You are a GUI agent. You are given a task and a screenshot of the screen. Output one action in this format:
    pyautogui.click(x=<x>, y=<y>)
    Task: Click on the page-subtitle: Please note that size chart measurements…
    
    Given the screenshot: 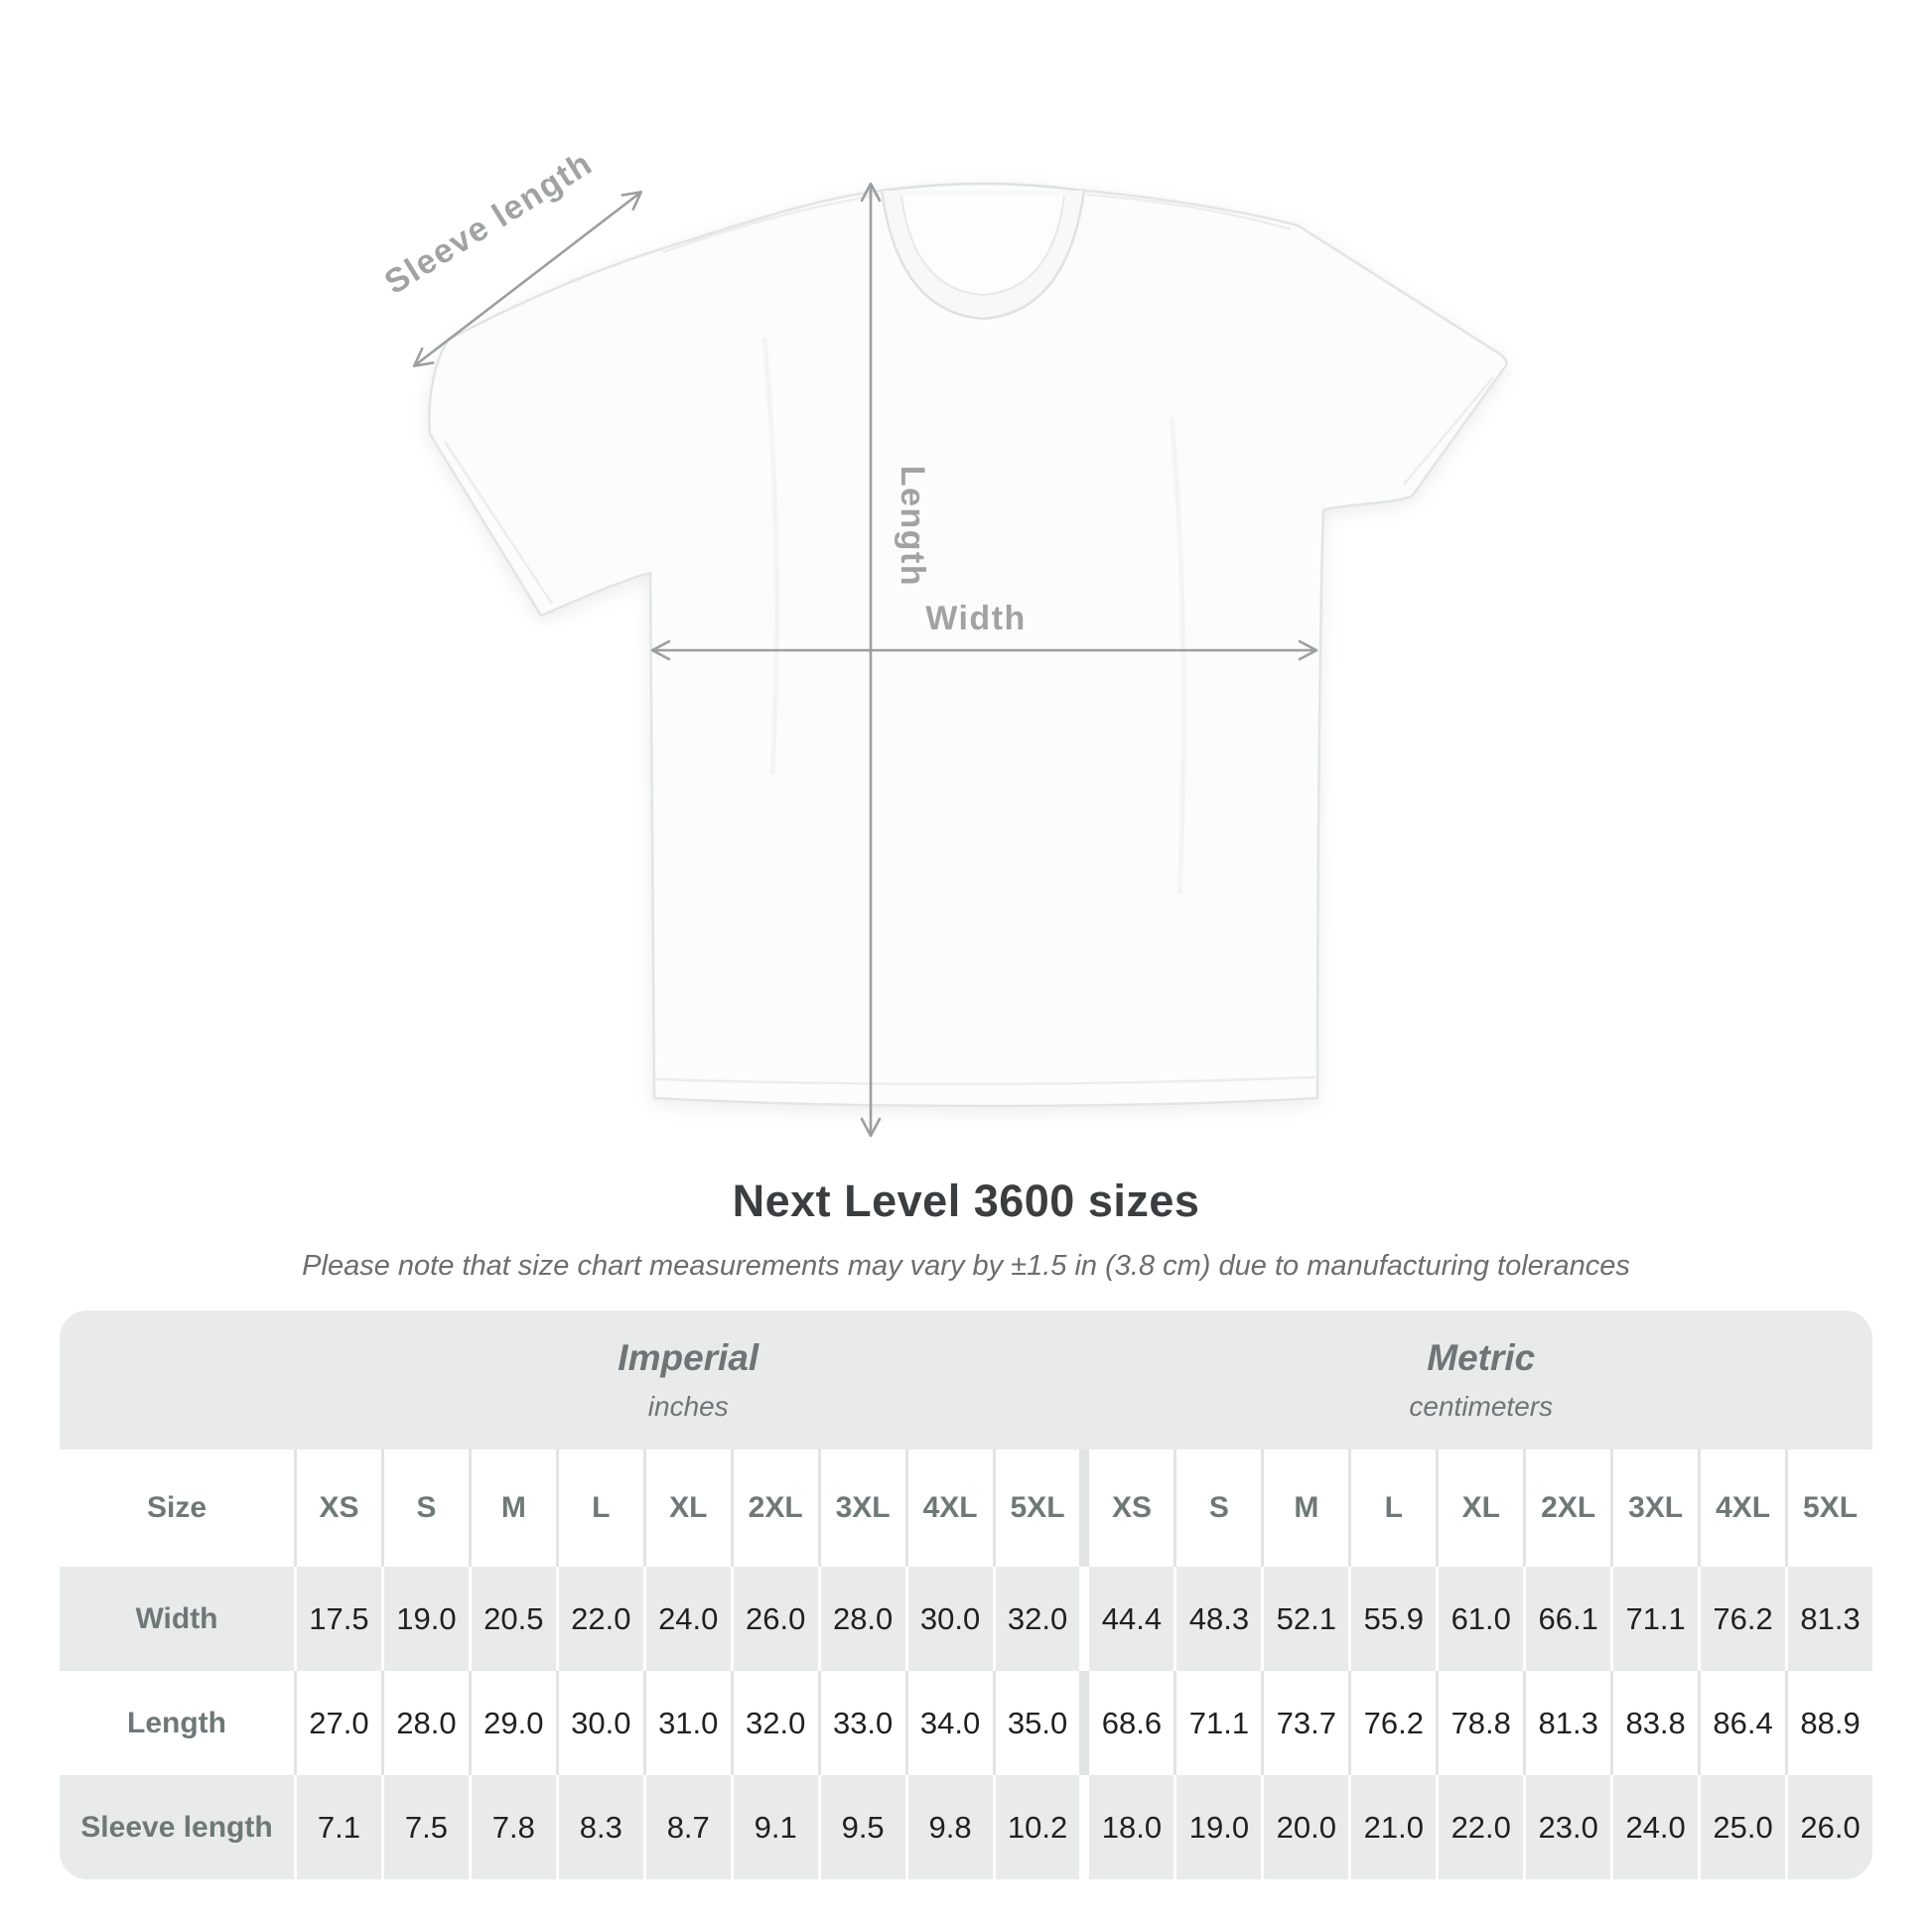 What is the action you would take?
    pyautogui.click(x=966, y=1266)
    